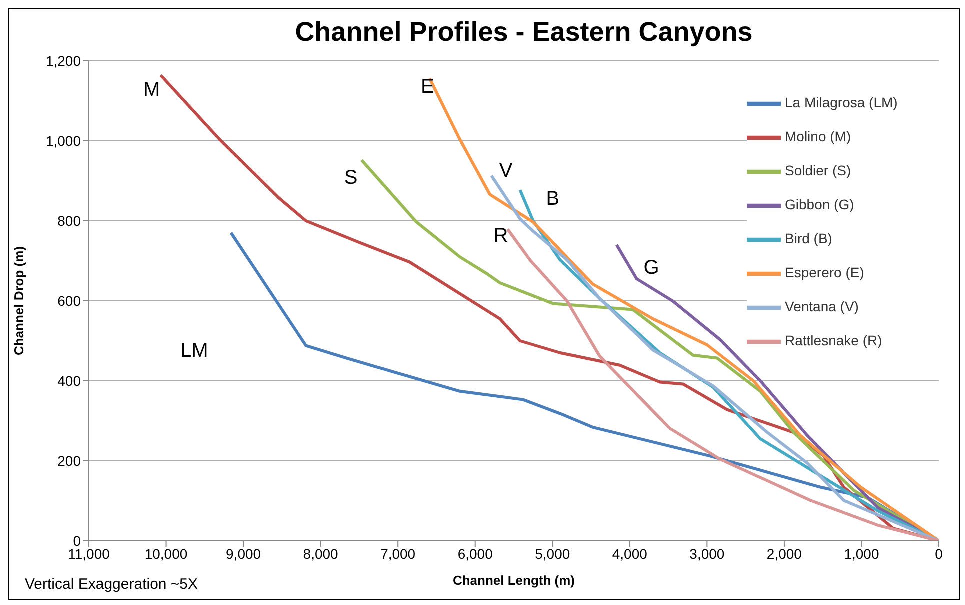  Describe the element at coordinates (70, 460) in the screenshot. I see `y-tick-label: 200` at that location.